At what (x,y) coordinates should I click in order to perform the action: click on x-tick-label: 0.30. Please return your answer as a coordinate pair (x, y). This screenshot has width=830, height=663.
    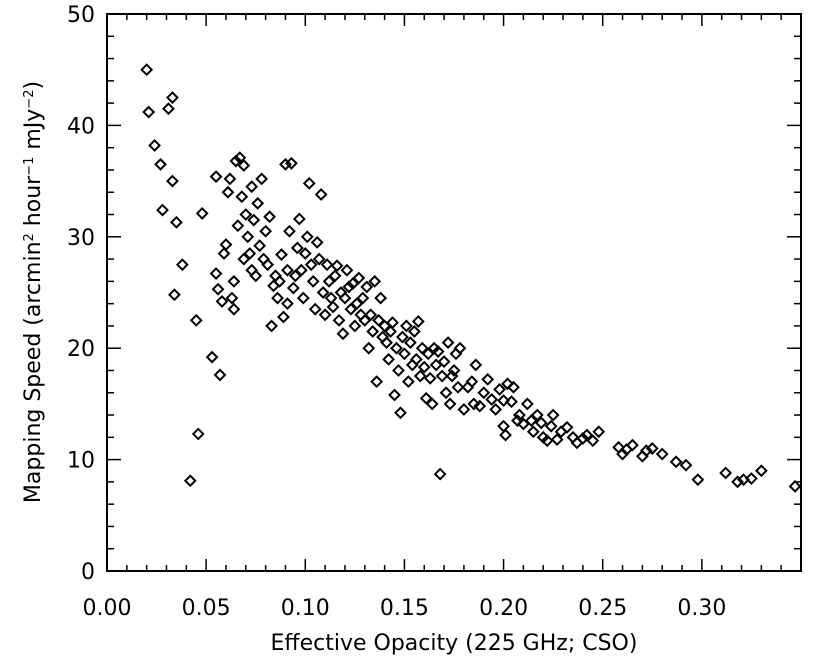
    Looking at the image, I should click on (701, 608).